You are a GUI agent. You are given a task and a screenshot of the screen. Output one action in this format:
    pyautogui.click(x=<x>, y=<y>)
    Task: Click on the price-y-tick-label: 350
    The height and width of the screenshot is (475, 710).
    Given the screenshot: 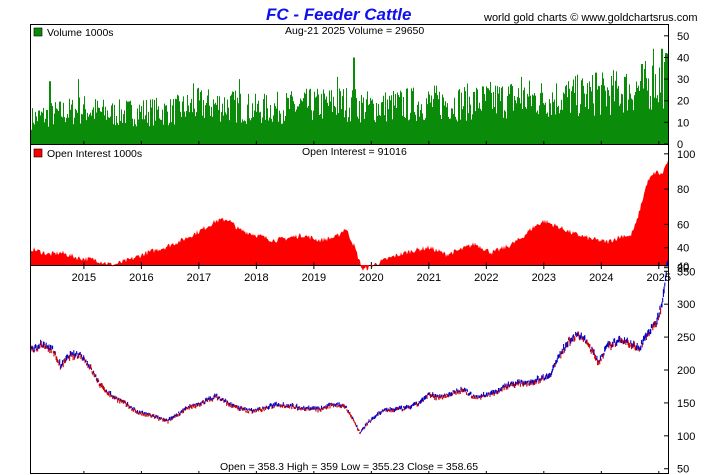 What is the action you would take?
    pyautogui.click(x=686, y=272)
    